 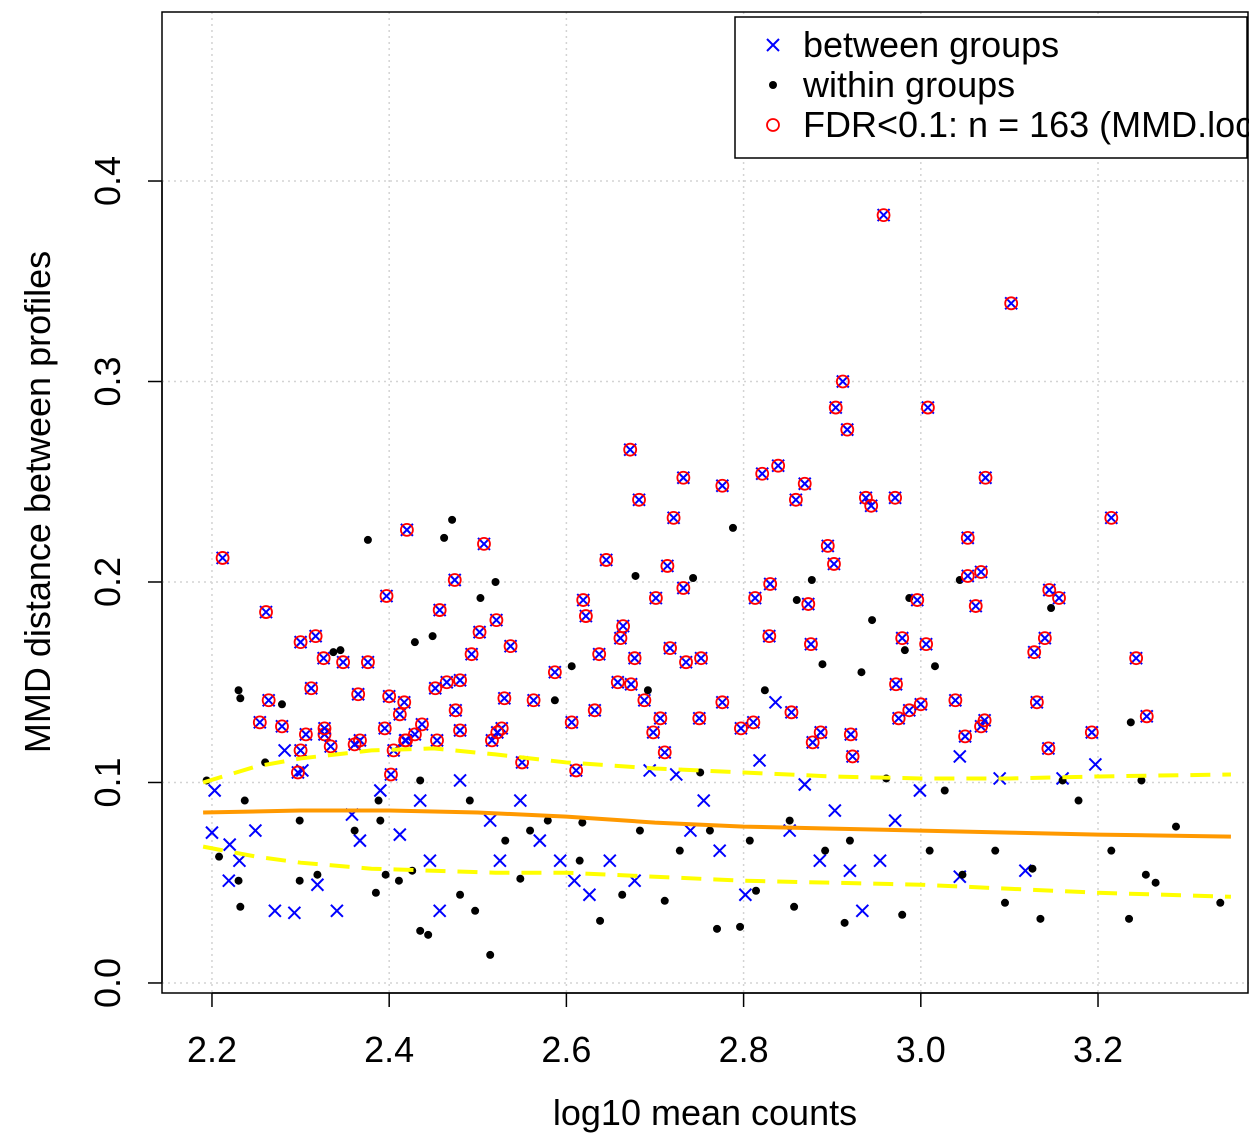 I want to click on x-tick-label: 2.4, so click(x=389, y=1049).